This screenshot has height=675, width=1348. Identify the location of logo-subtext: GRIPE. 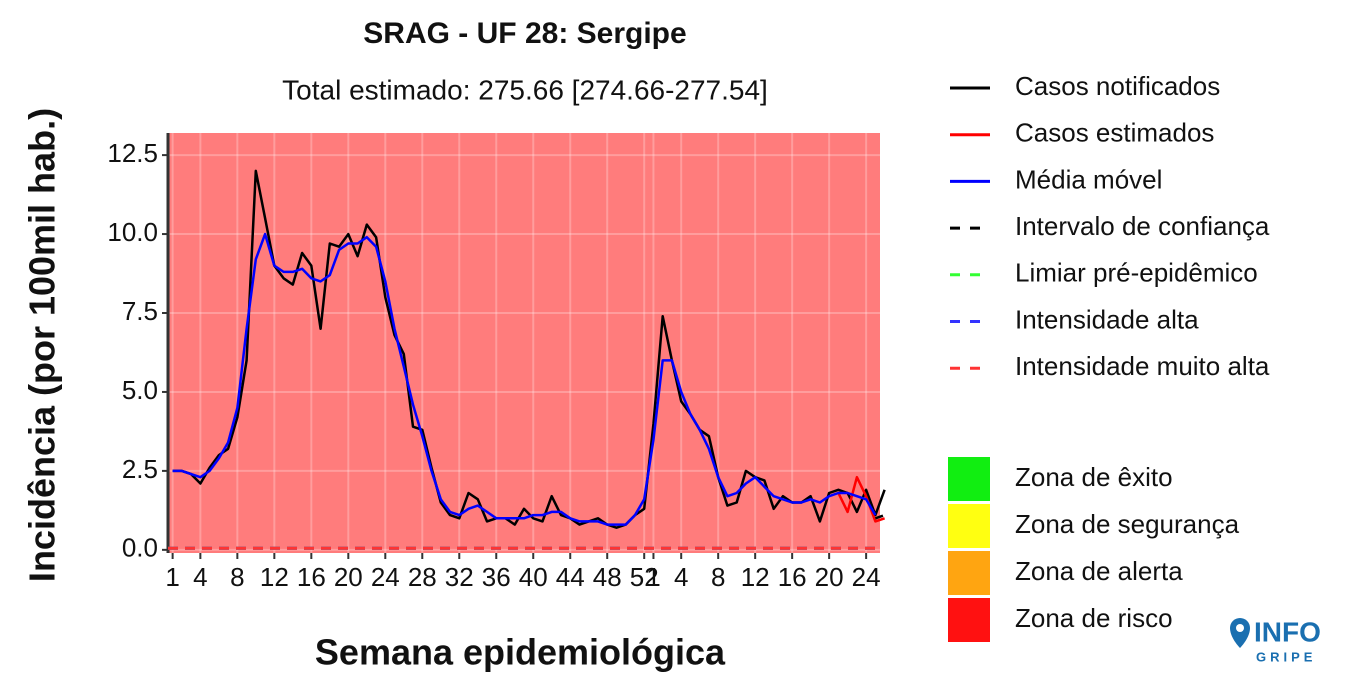
(1286, 656).